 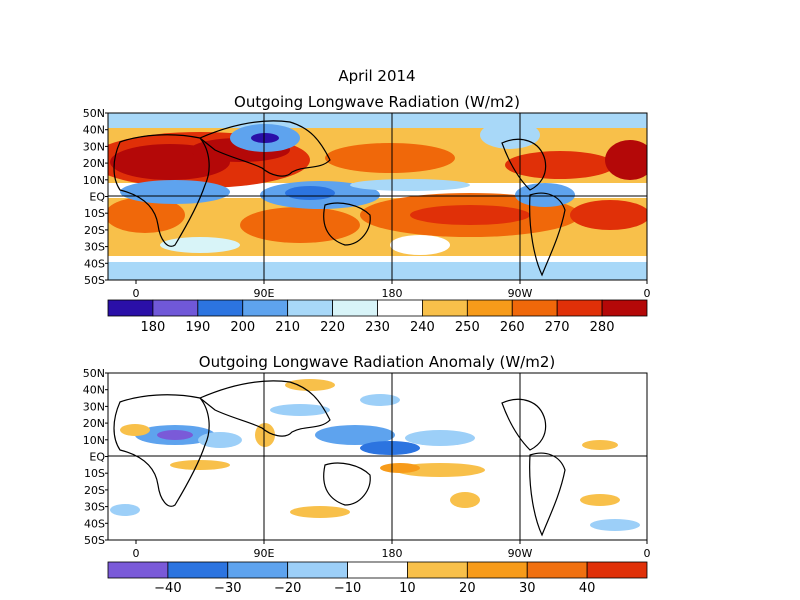 What do you see at coordinates (376, 76) in the screenshot?
I see `month-title: April 2014` at bounding box center [376, 76].